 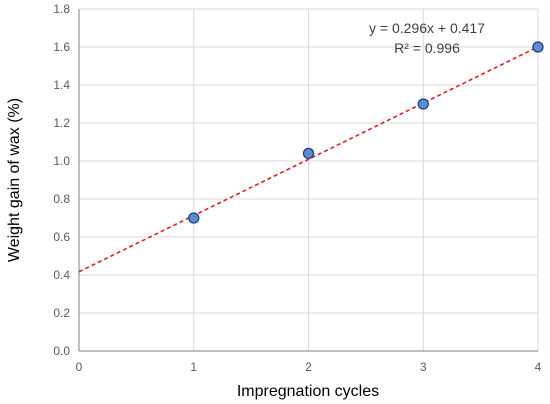 I want to click on x-tick-label: 4, so click(x=538, y=367).